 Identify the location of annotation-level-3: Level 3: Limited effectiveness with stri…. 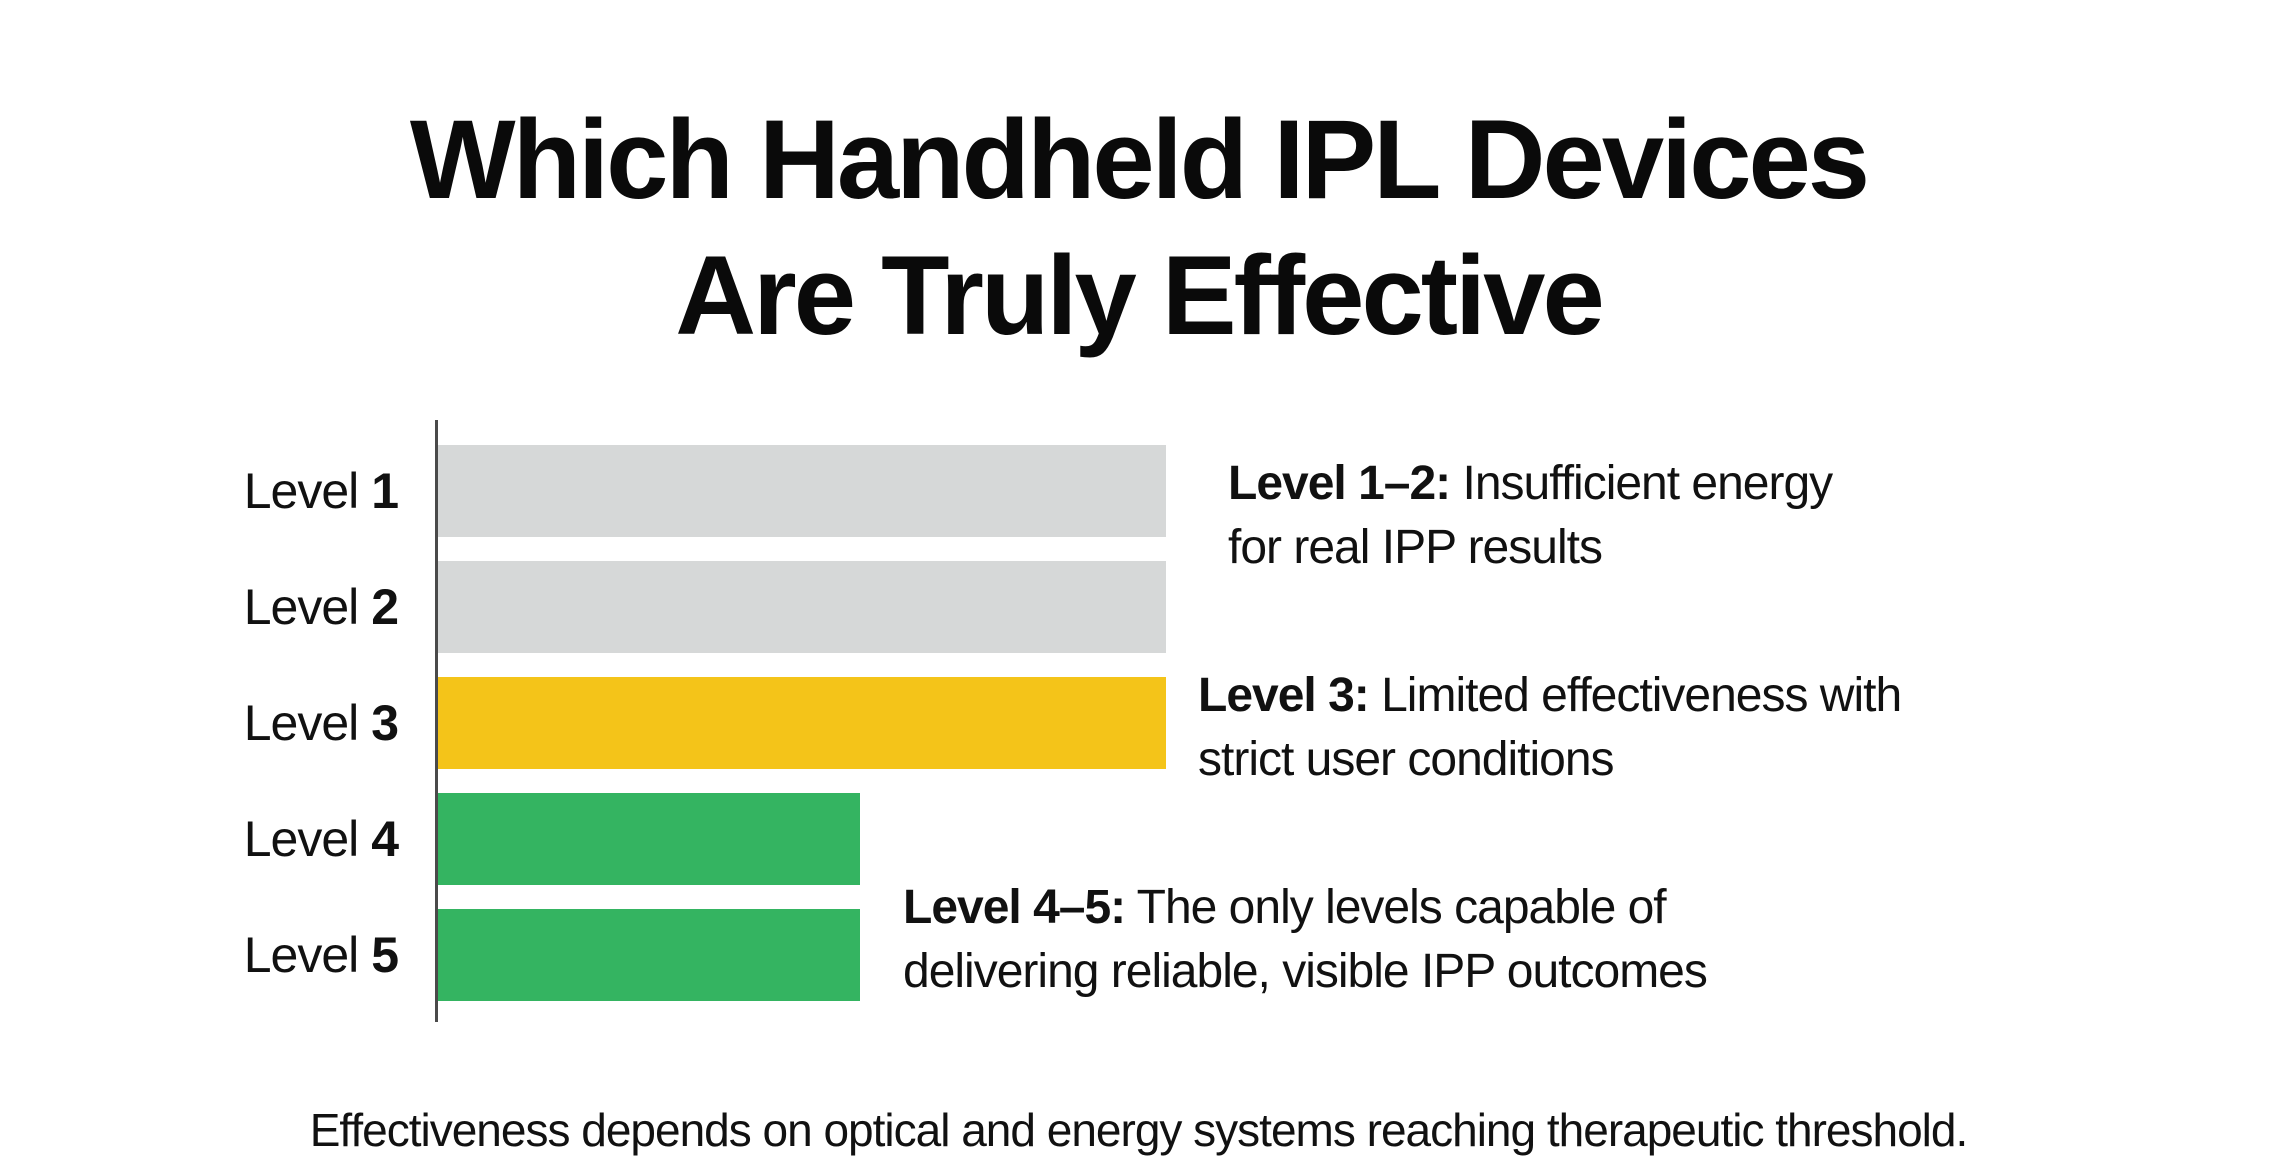
(1550, 727).